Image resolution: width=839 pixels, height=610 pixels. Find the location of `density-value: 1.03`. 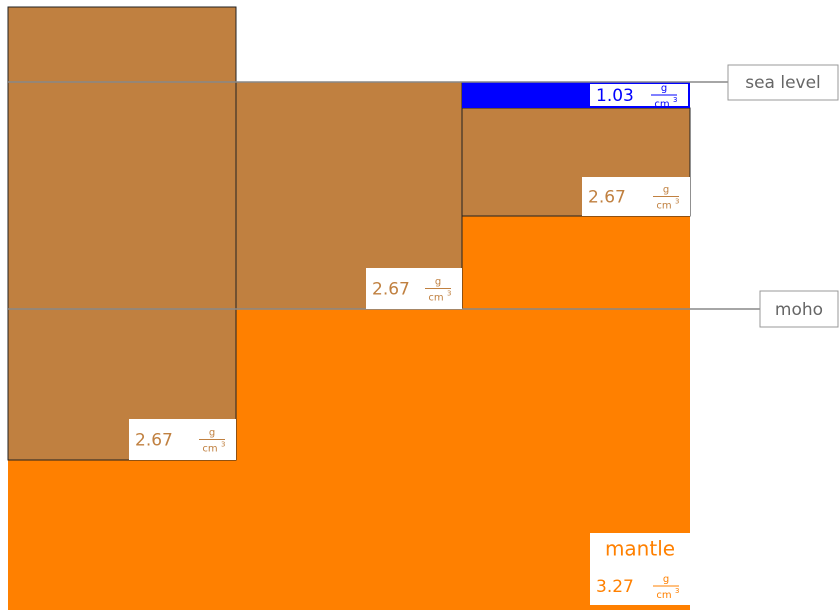

density-value: 1.03 is located at coordinates (615, 96).